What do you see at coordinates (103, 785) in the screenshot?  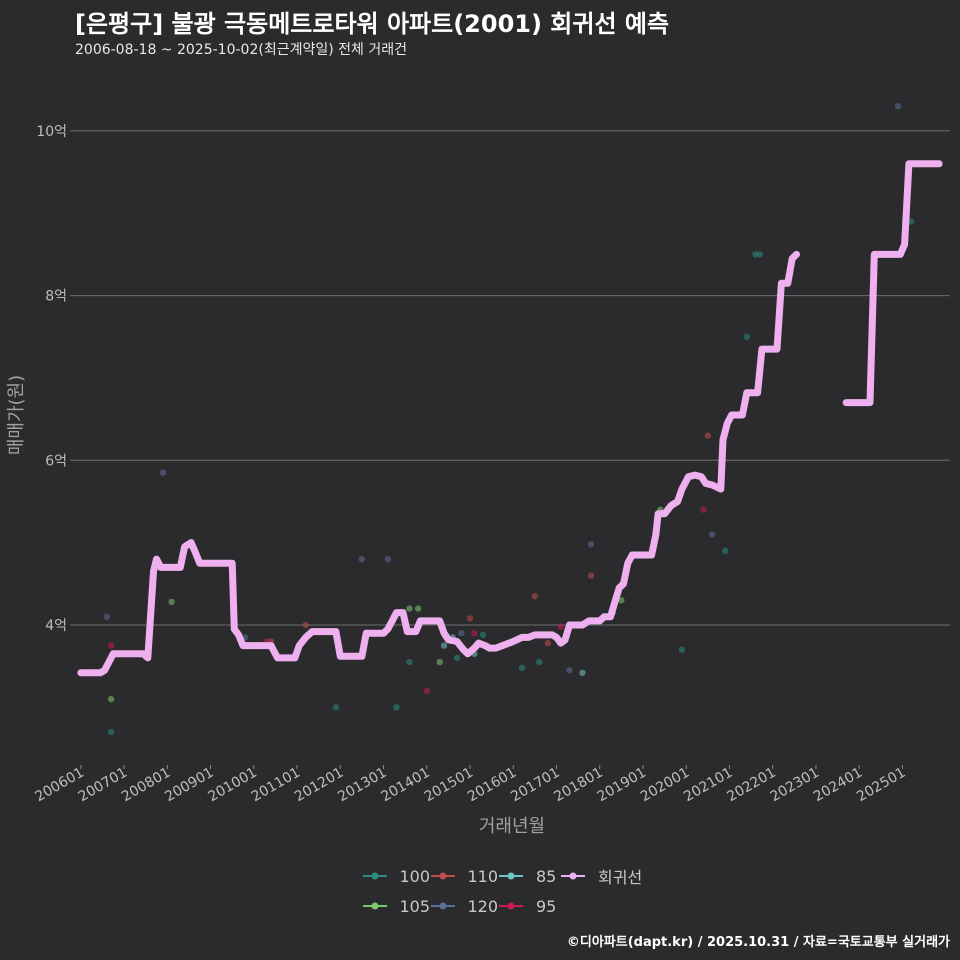 I see `x-tick-label: 200701` at bounding box center [103, 785].